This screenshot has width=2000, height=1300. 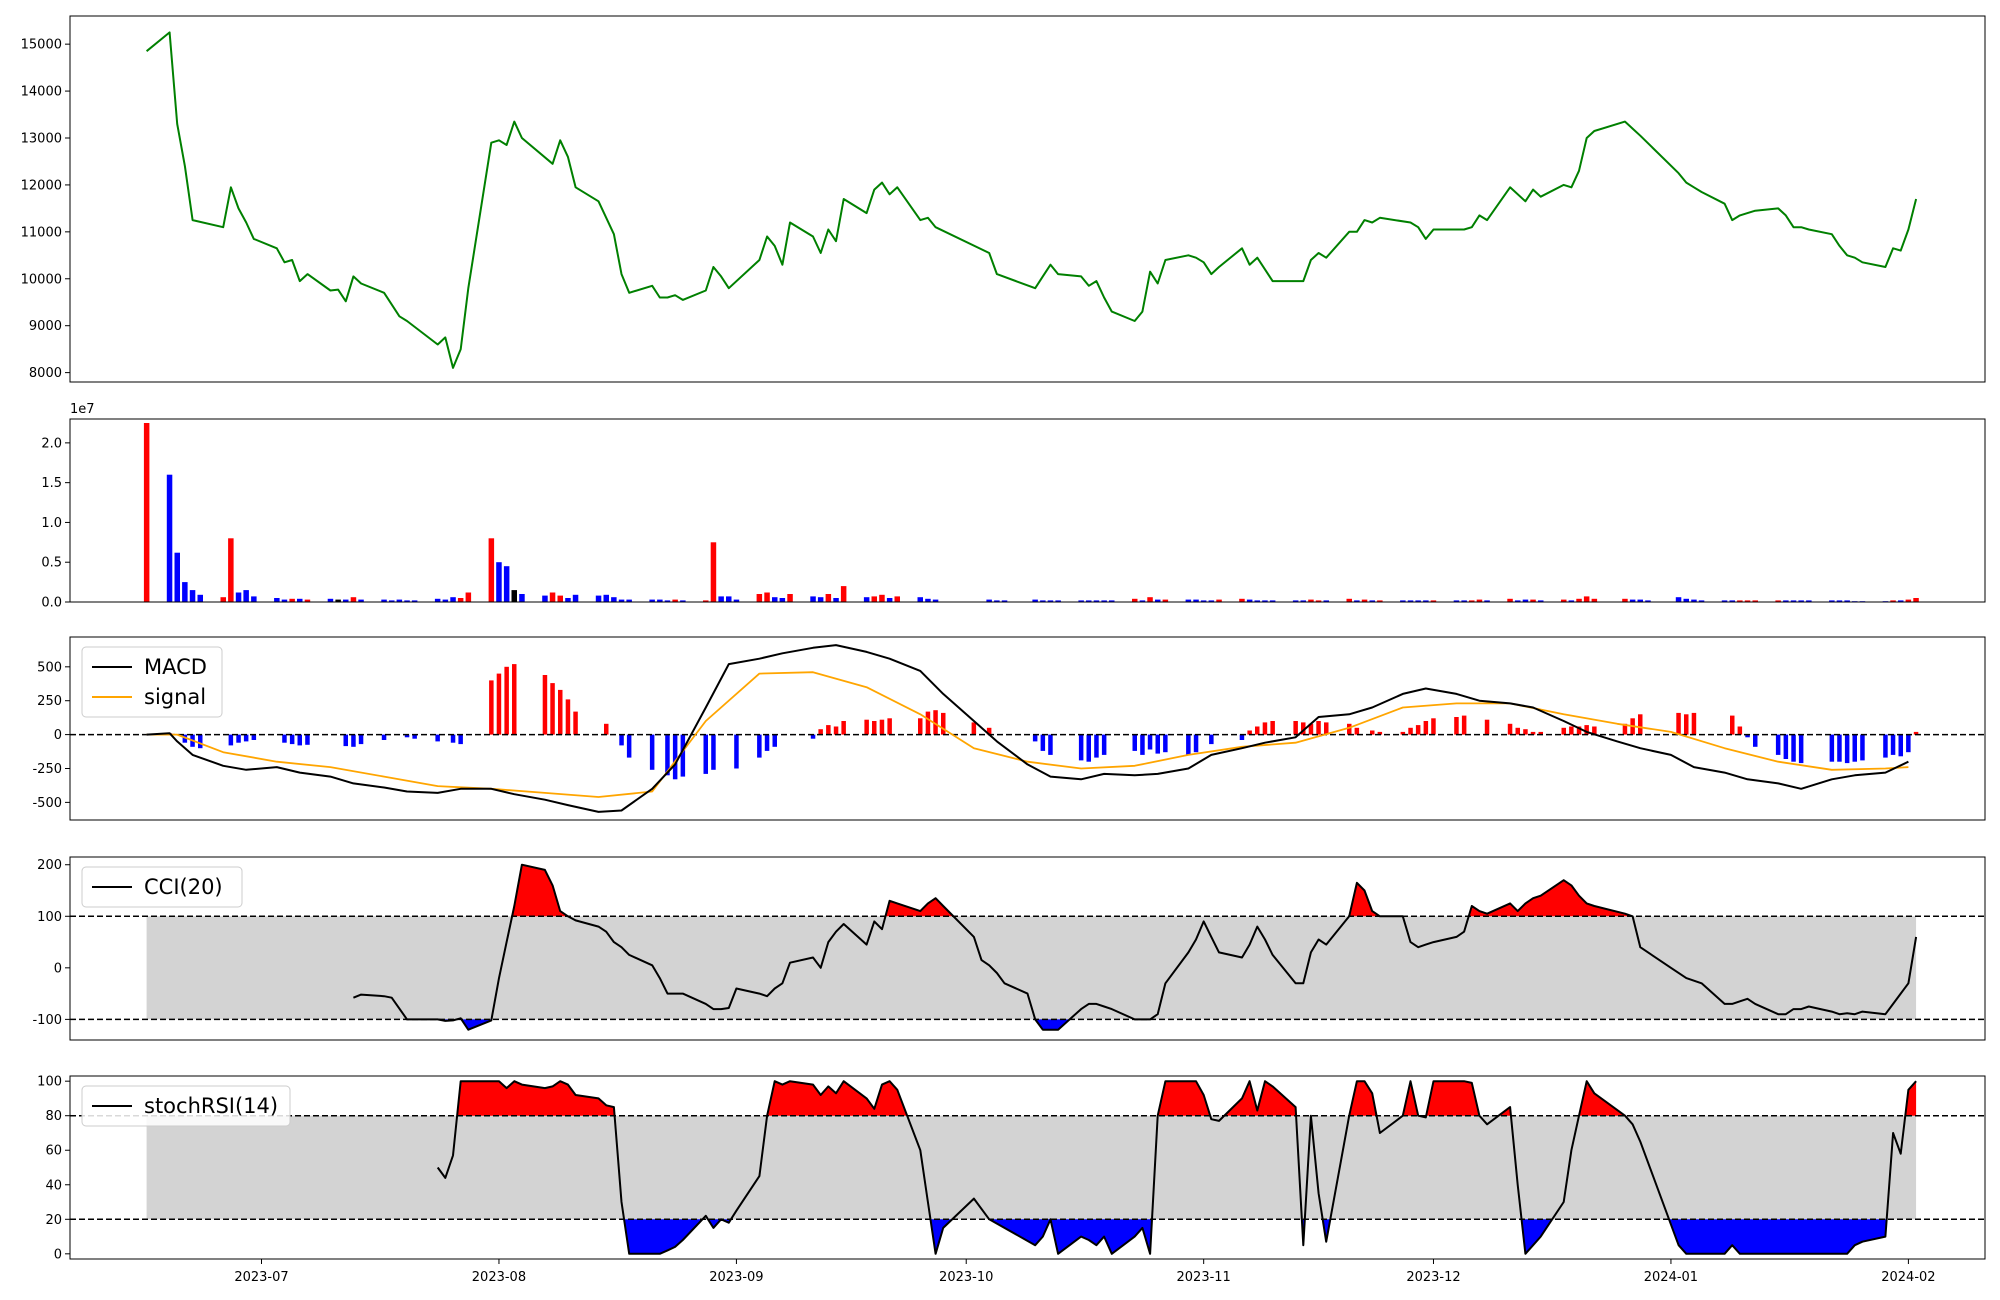 I want to click on macd-line, so click(x=1027, y=728).